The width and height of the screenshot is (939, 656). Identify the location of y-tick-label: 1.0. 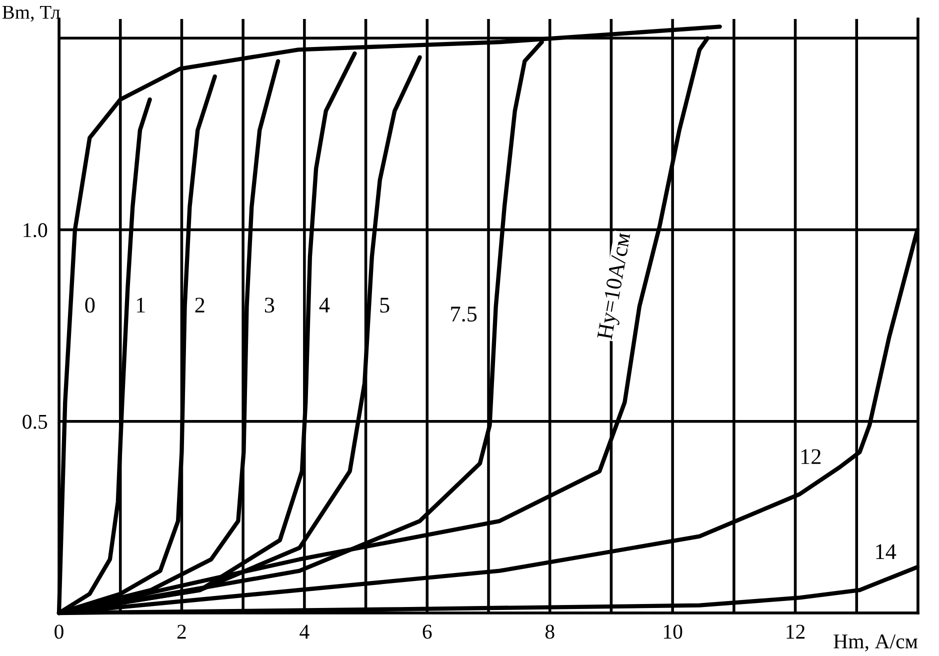
(36, 230).